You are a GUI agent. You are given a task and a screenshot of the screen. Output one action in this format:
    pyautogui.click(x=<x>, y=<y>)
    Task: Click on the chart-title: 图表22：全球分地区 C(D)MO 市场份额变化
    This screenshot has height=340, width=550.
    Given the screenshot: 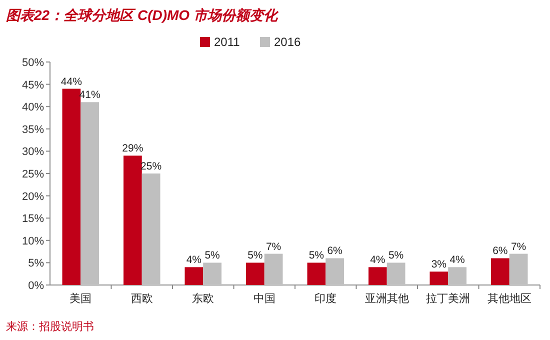 What is the action you would take?
    pyautogui.click(x=143, y=15)
    